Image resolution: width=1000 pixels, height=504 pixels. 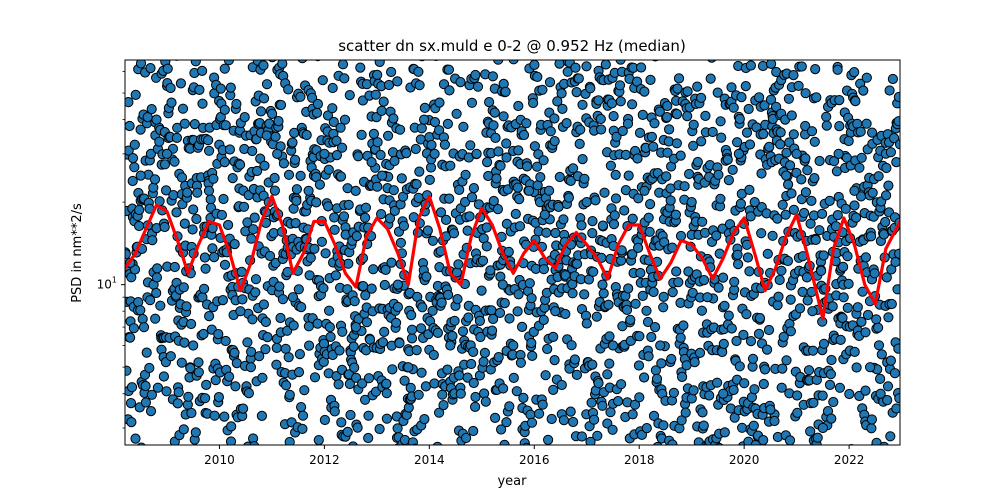 I want to click on x-tick-label: 2016, so click(x=534, y=460).